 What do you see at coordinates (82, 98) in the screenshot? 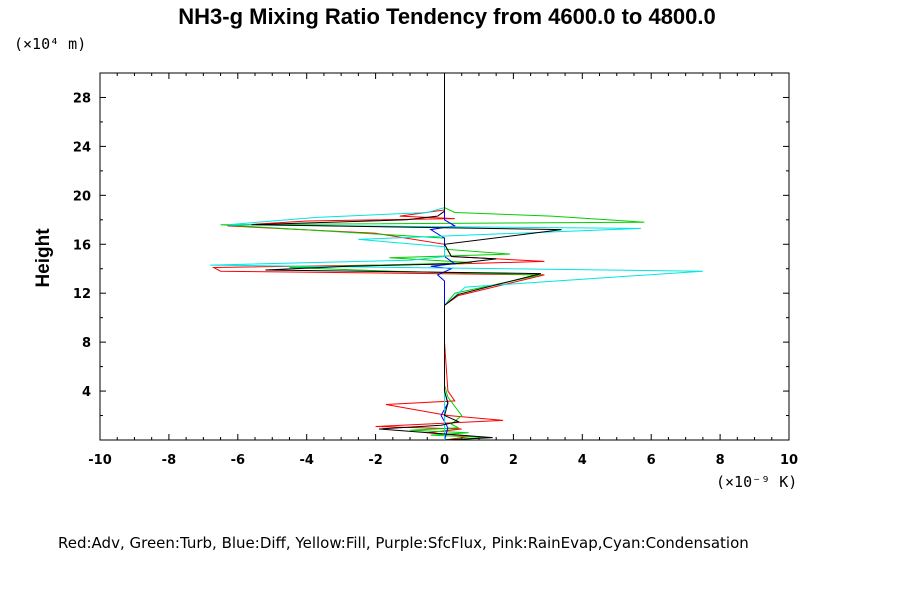
I see `y-tick-label: 28` at bounding box center [82, 98].